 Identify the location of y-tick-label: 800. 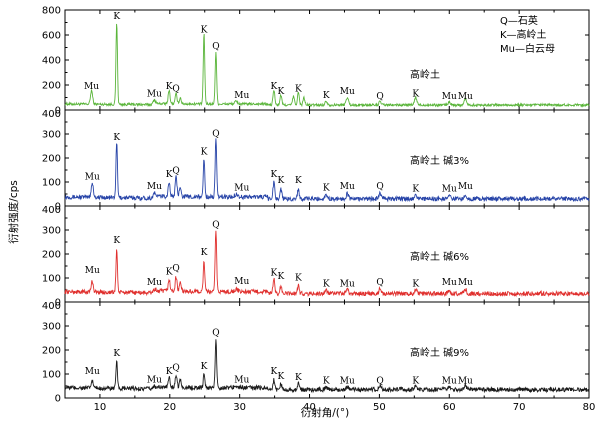
(51, 11).